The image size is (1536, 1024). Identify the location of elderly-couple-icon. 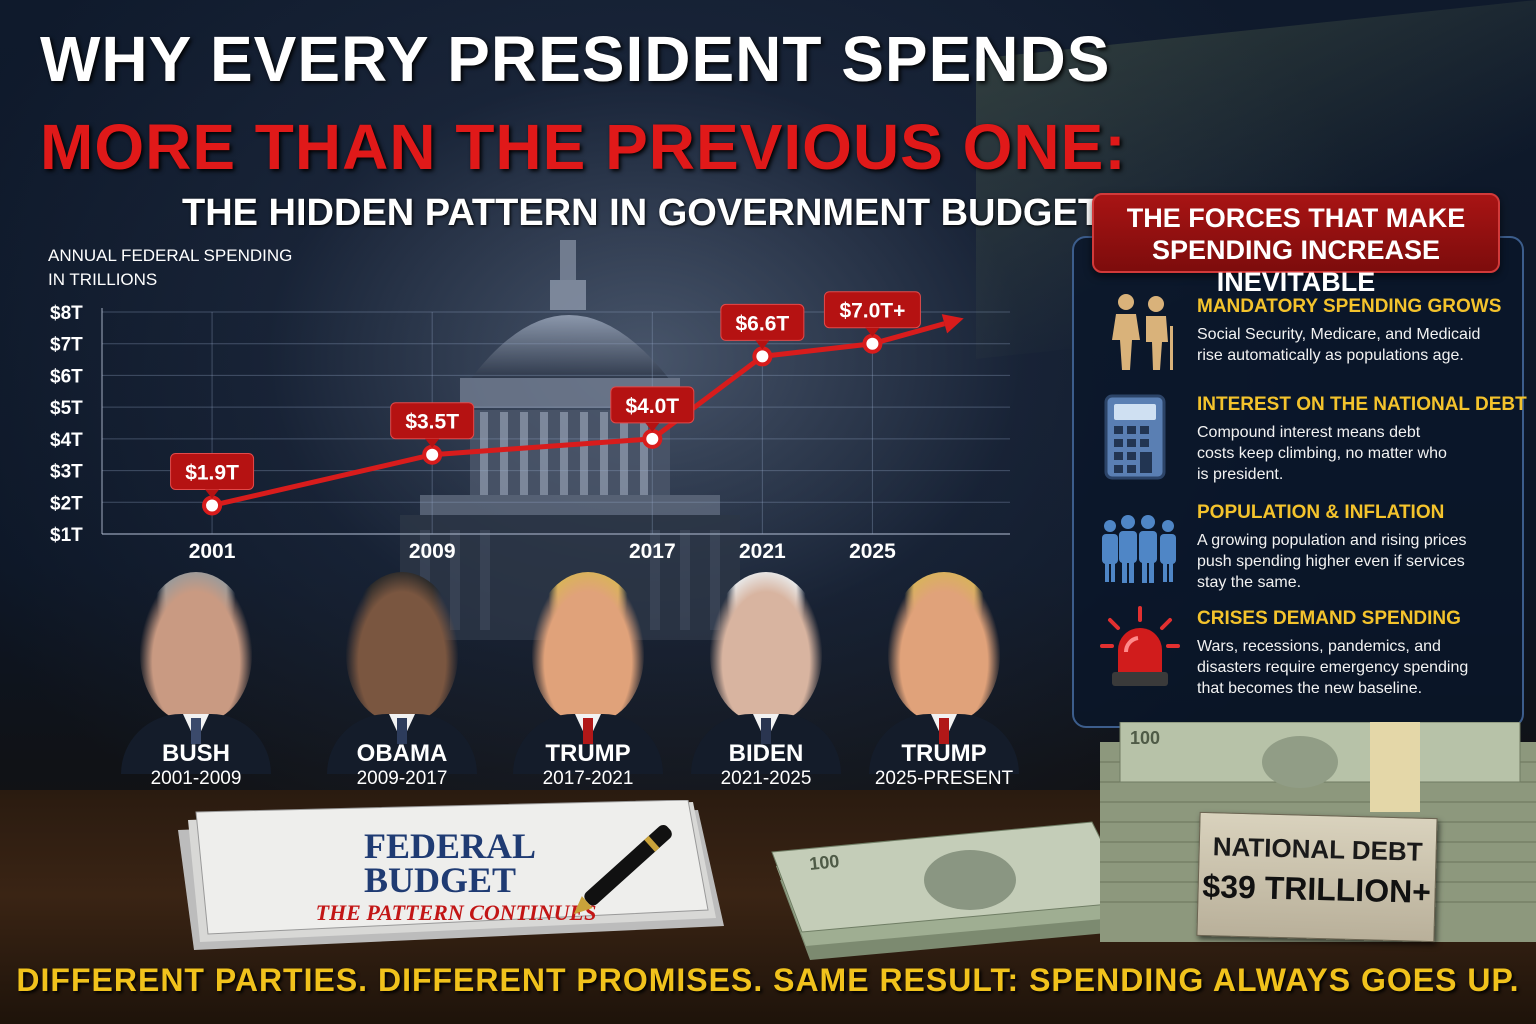
(1142, 332).